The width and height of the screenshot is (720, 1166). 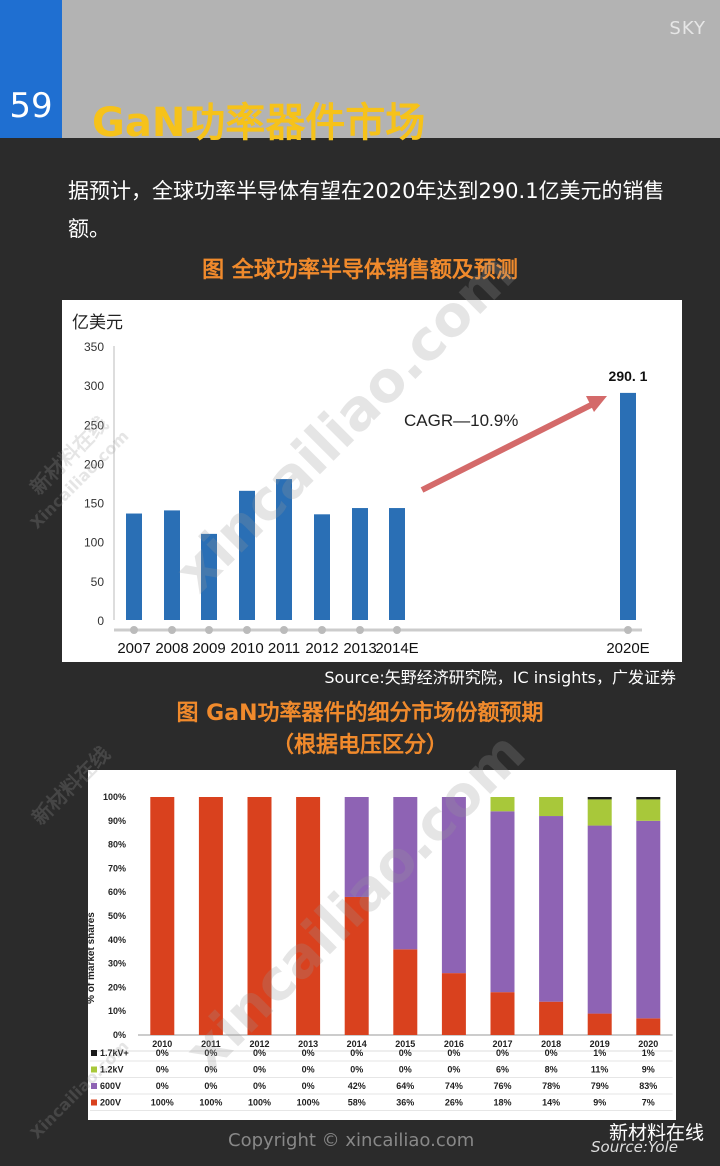 I want to click on chart2-x-tick: 2016, so click(x=454, y=1044).